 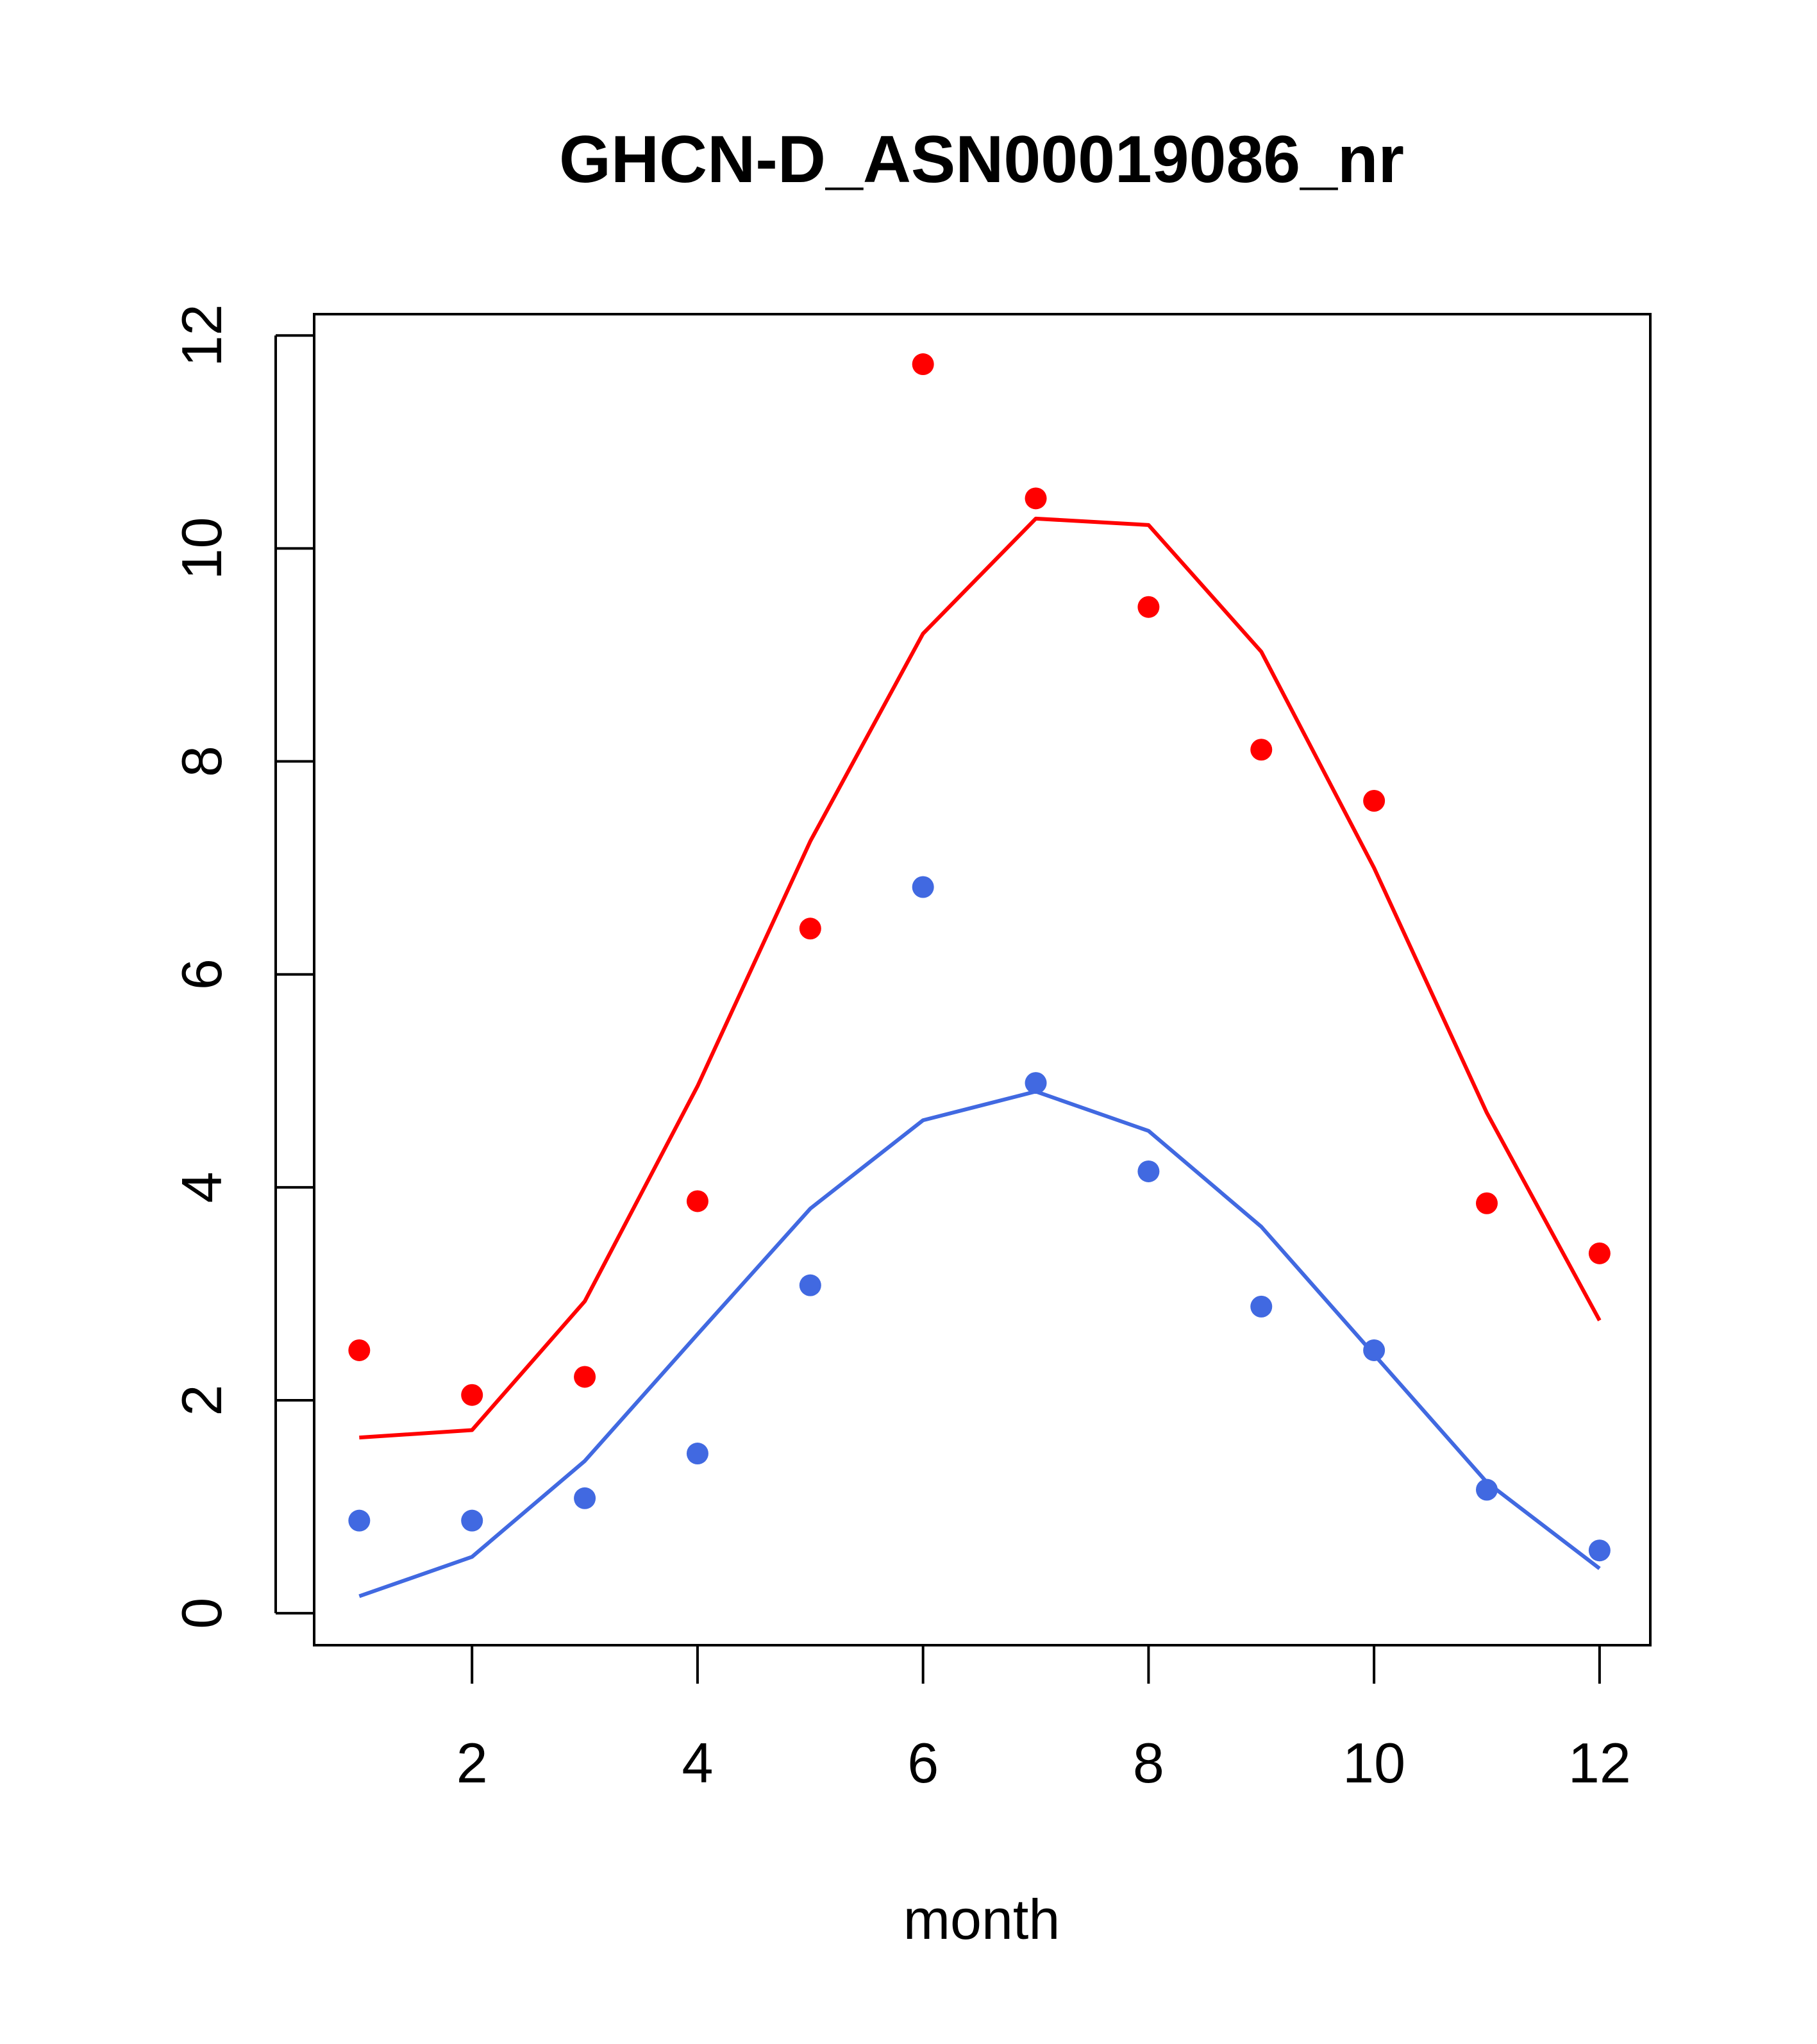 What do you see at coordinates (1149, 1763) in the screenshot?
I see `x-tick-label: 8` at bounding box center [1149, 1763].